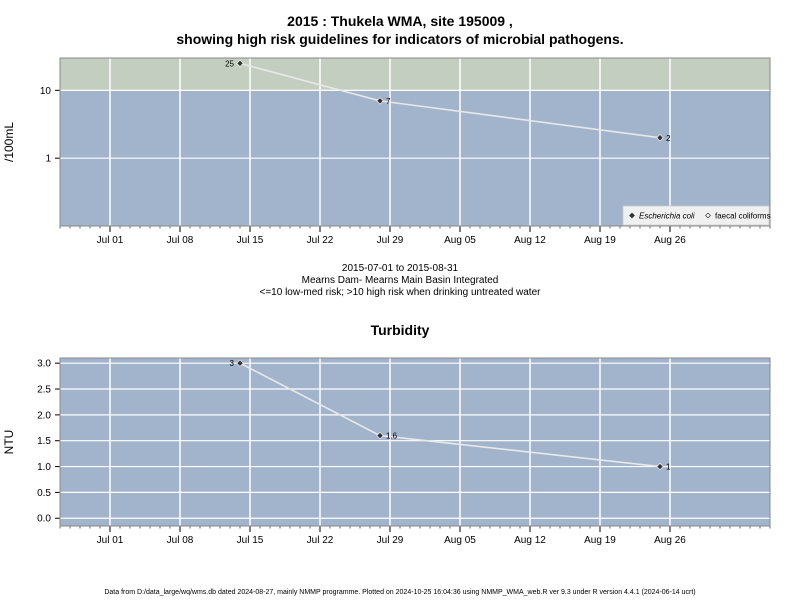 The width and height of the screenshot is (800, 600). I want to click on legend-filled-diamond-icon, so click(632, 215).